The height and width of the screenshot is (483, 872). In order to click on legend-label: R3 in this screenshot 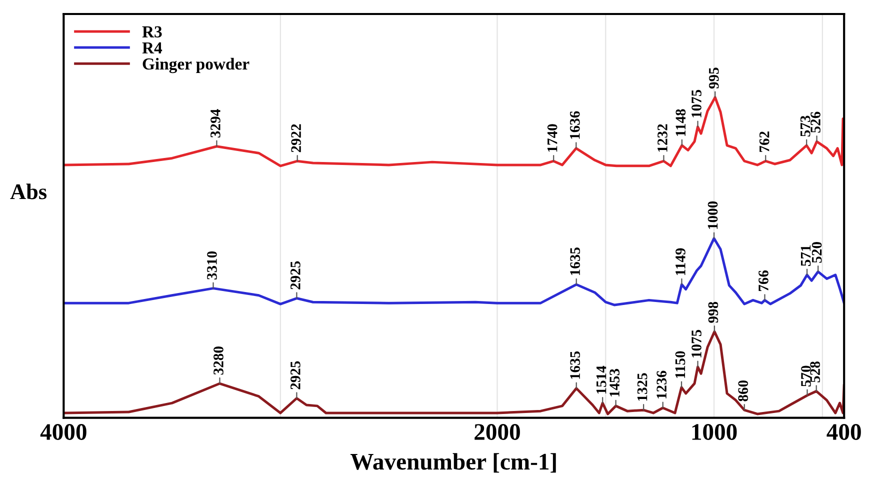, I will do `click(152, 32)`.